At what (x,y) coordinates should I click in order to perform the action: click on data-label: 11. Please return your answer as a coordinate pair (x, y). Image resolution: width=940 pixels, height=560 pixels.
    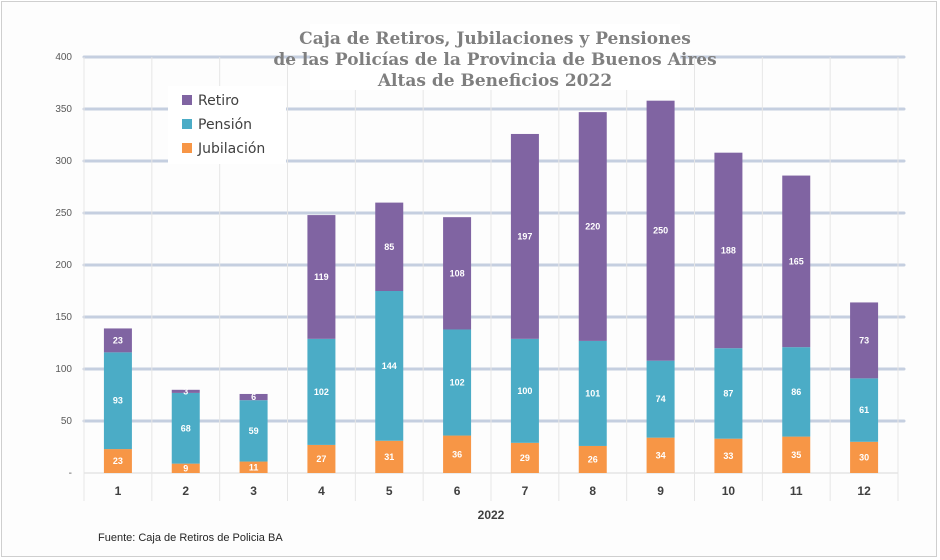
    Looking at the image, I should click on (254, 467).